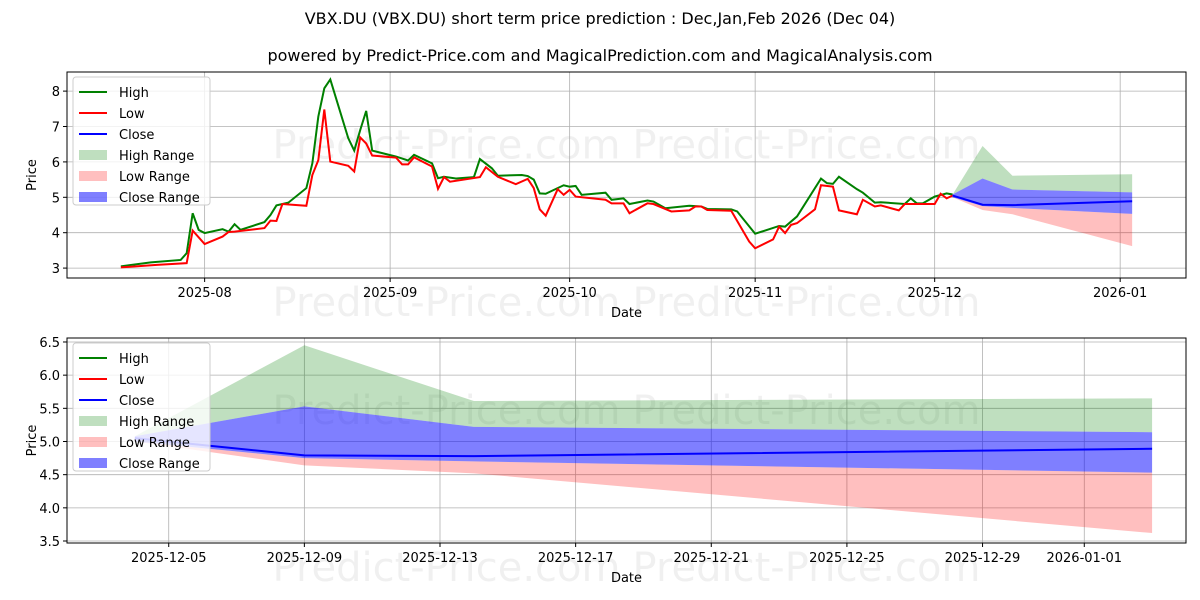 This screenshot has height=600, width=1200. Describe the element at coordinates (983, 558) in the screenshot. I see `x-tick-label: 2025-12-29` at that location.